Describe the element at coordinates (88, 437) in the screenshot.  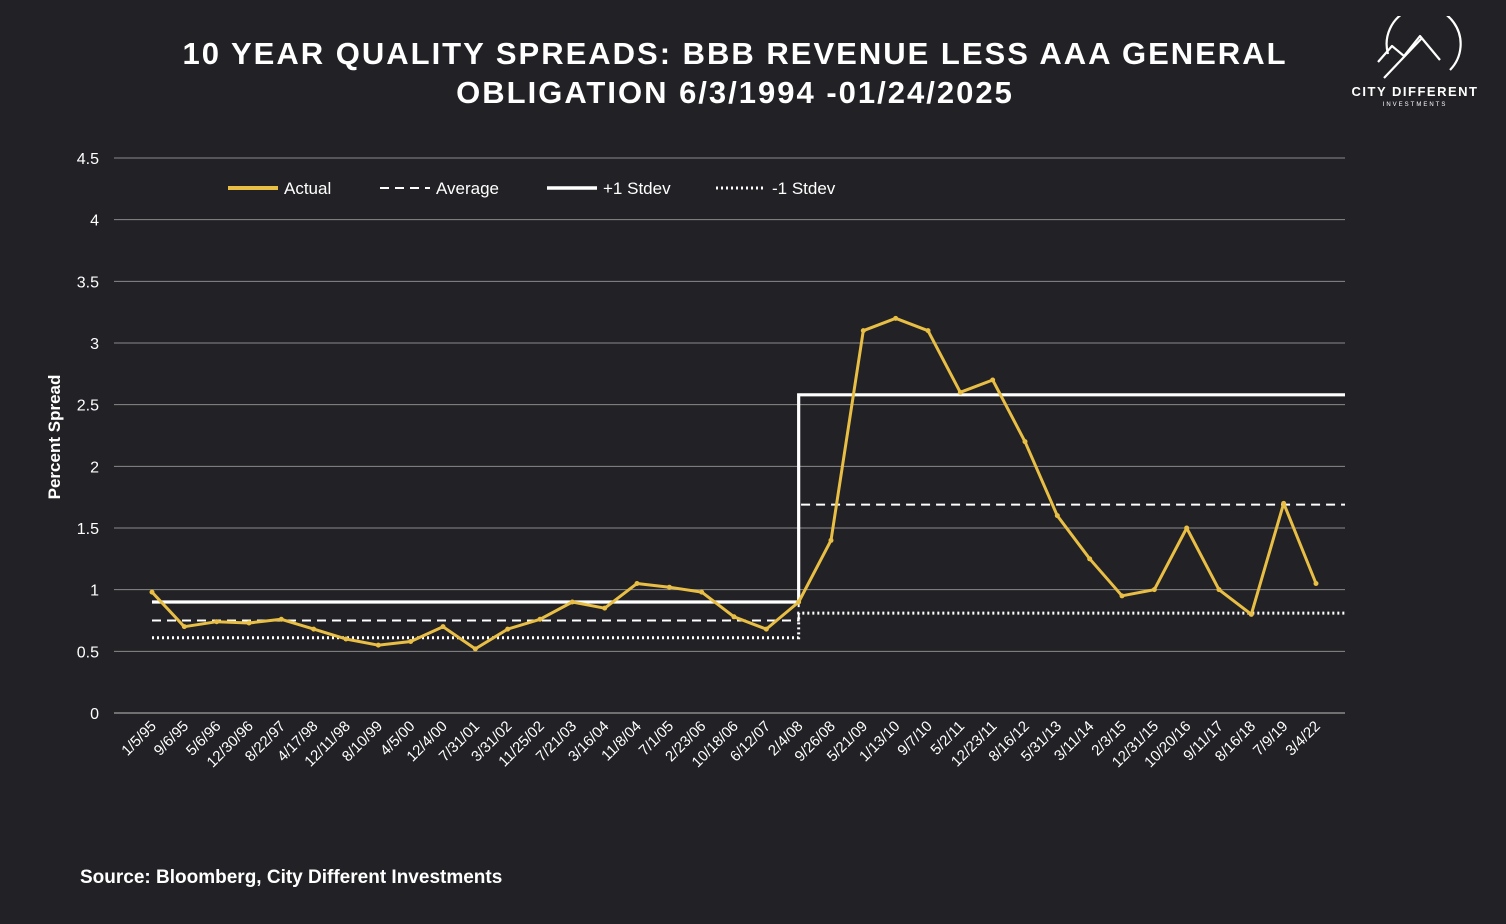
I see `y-axis-ticks: 0 0.5 1 1.5 2 2.5 3 3.5 4 4.5` at that location.